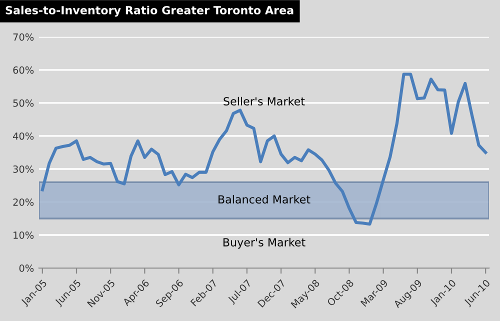 The height and width of the screenshot is (321, 500). I want to click on y-tick-label: 20%, so click(23, 202).